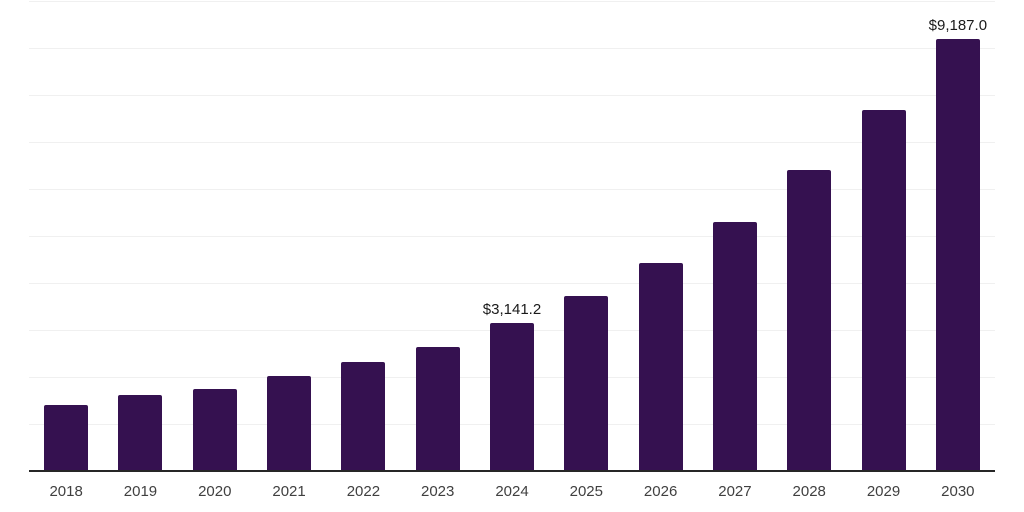 This screenshot has height=512, width=1024. What do you see at coordinates (289, 423) in the screenshot?
I see `bar-2021` at bounding box center [289, 423].